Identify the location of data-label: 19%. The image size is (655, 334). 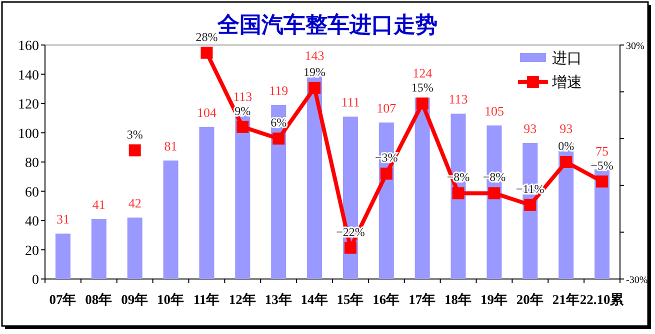
(315, 71).